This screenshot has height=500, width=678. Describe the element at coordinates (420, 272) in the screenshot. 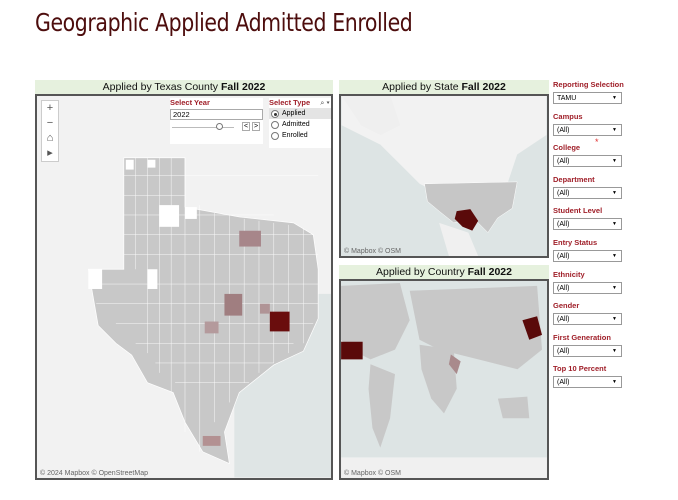

I see `panel-title-text: Applied by Country` at that location.